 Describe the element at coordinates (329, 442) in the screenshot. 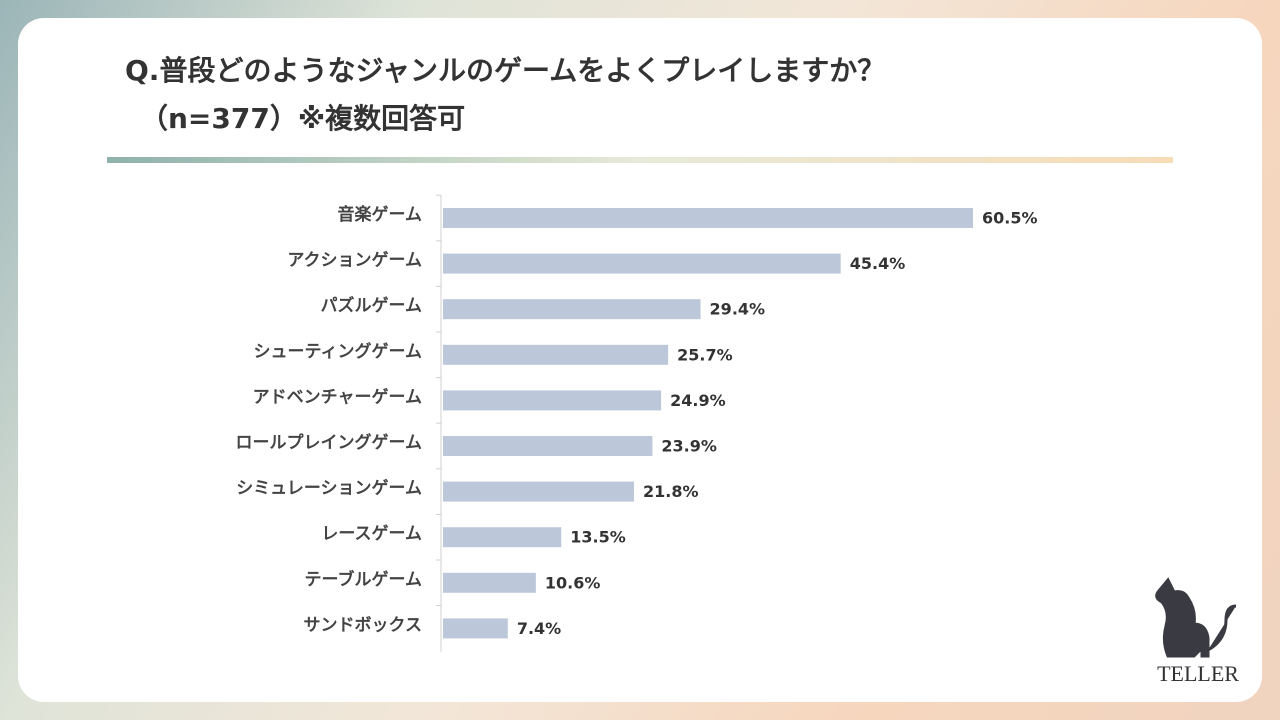

I see `category-label: ロールプレイングゲーム` at that location.